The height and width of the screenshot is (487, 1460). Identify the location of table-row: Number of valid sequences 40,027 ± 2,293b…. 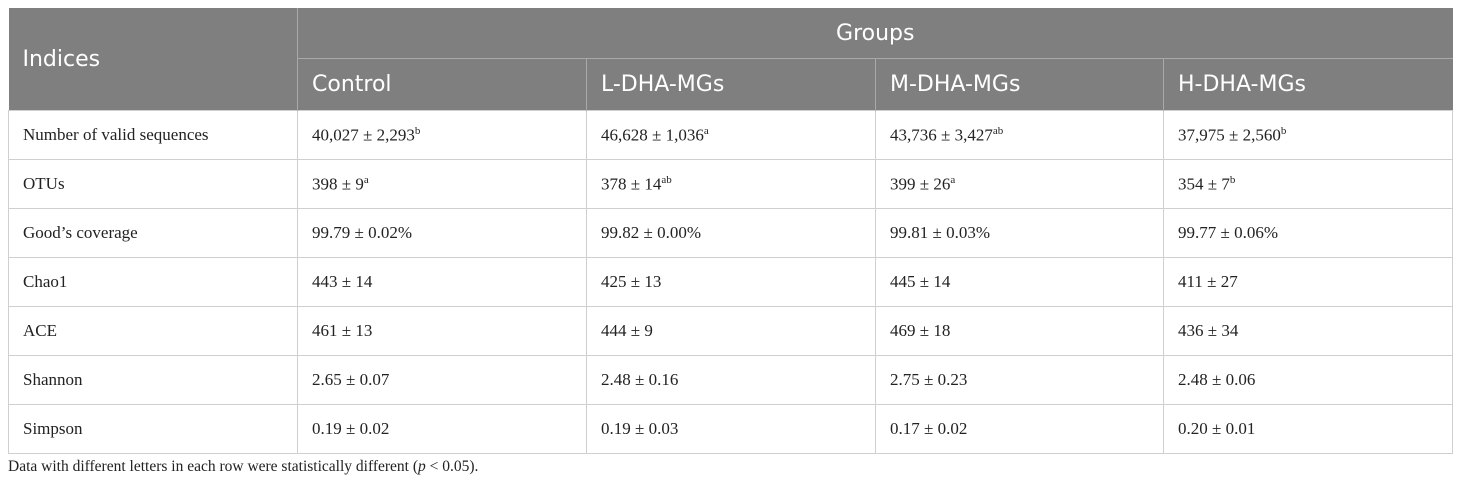
(731, 135).